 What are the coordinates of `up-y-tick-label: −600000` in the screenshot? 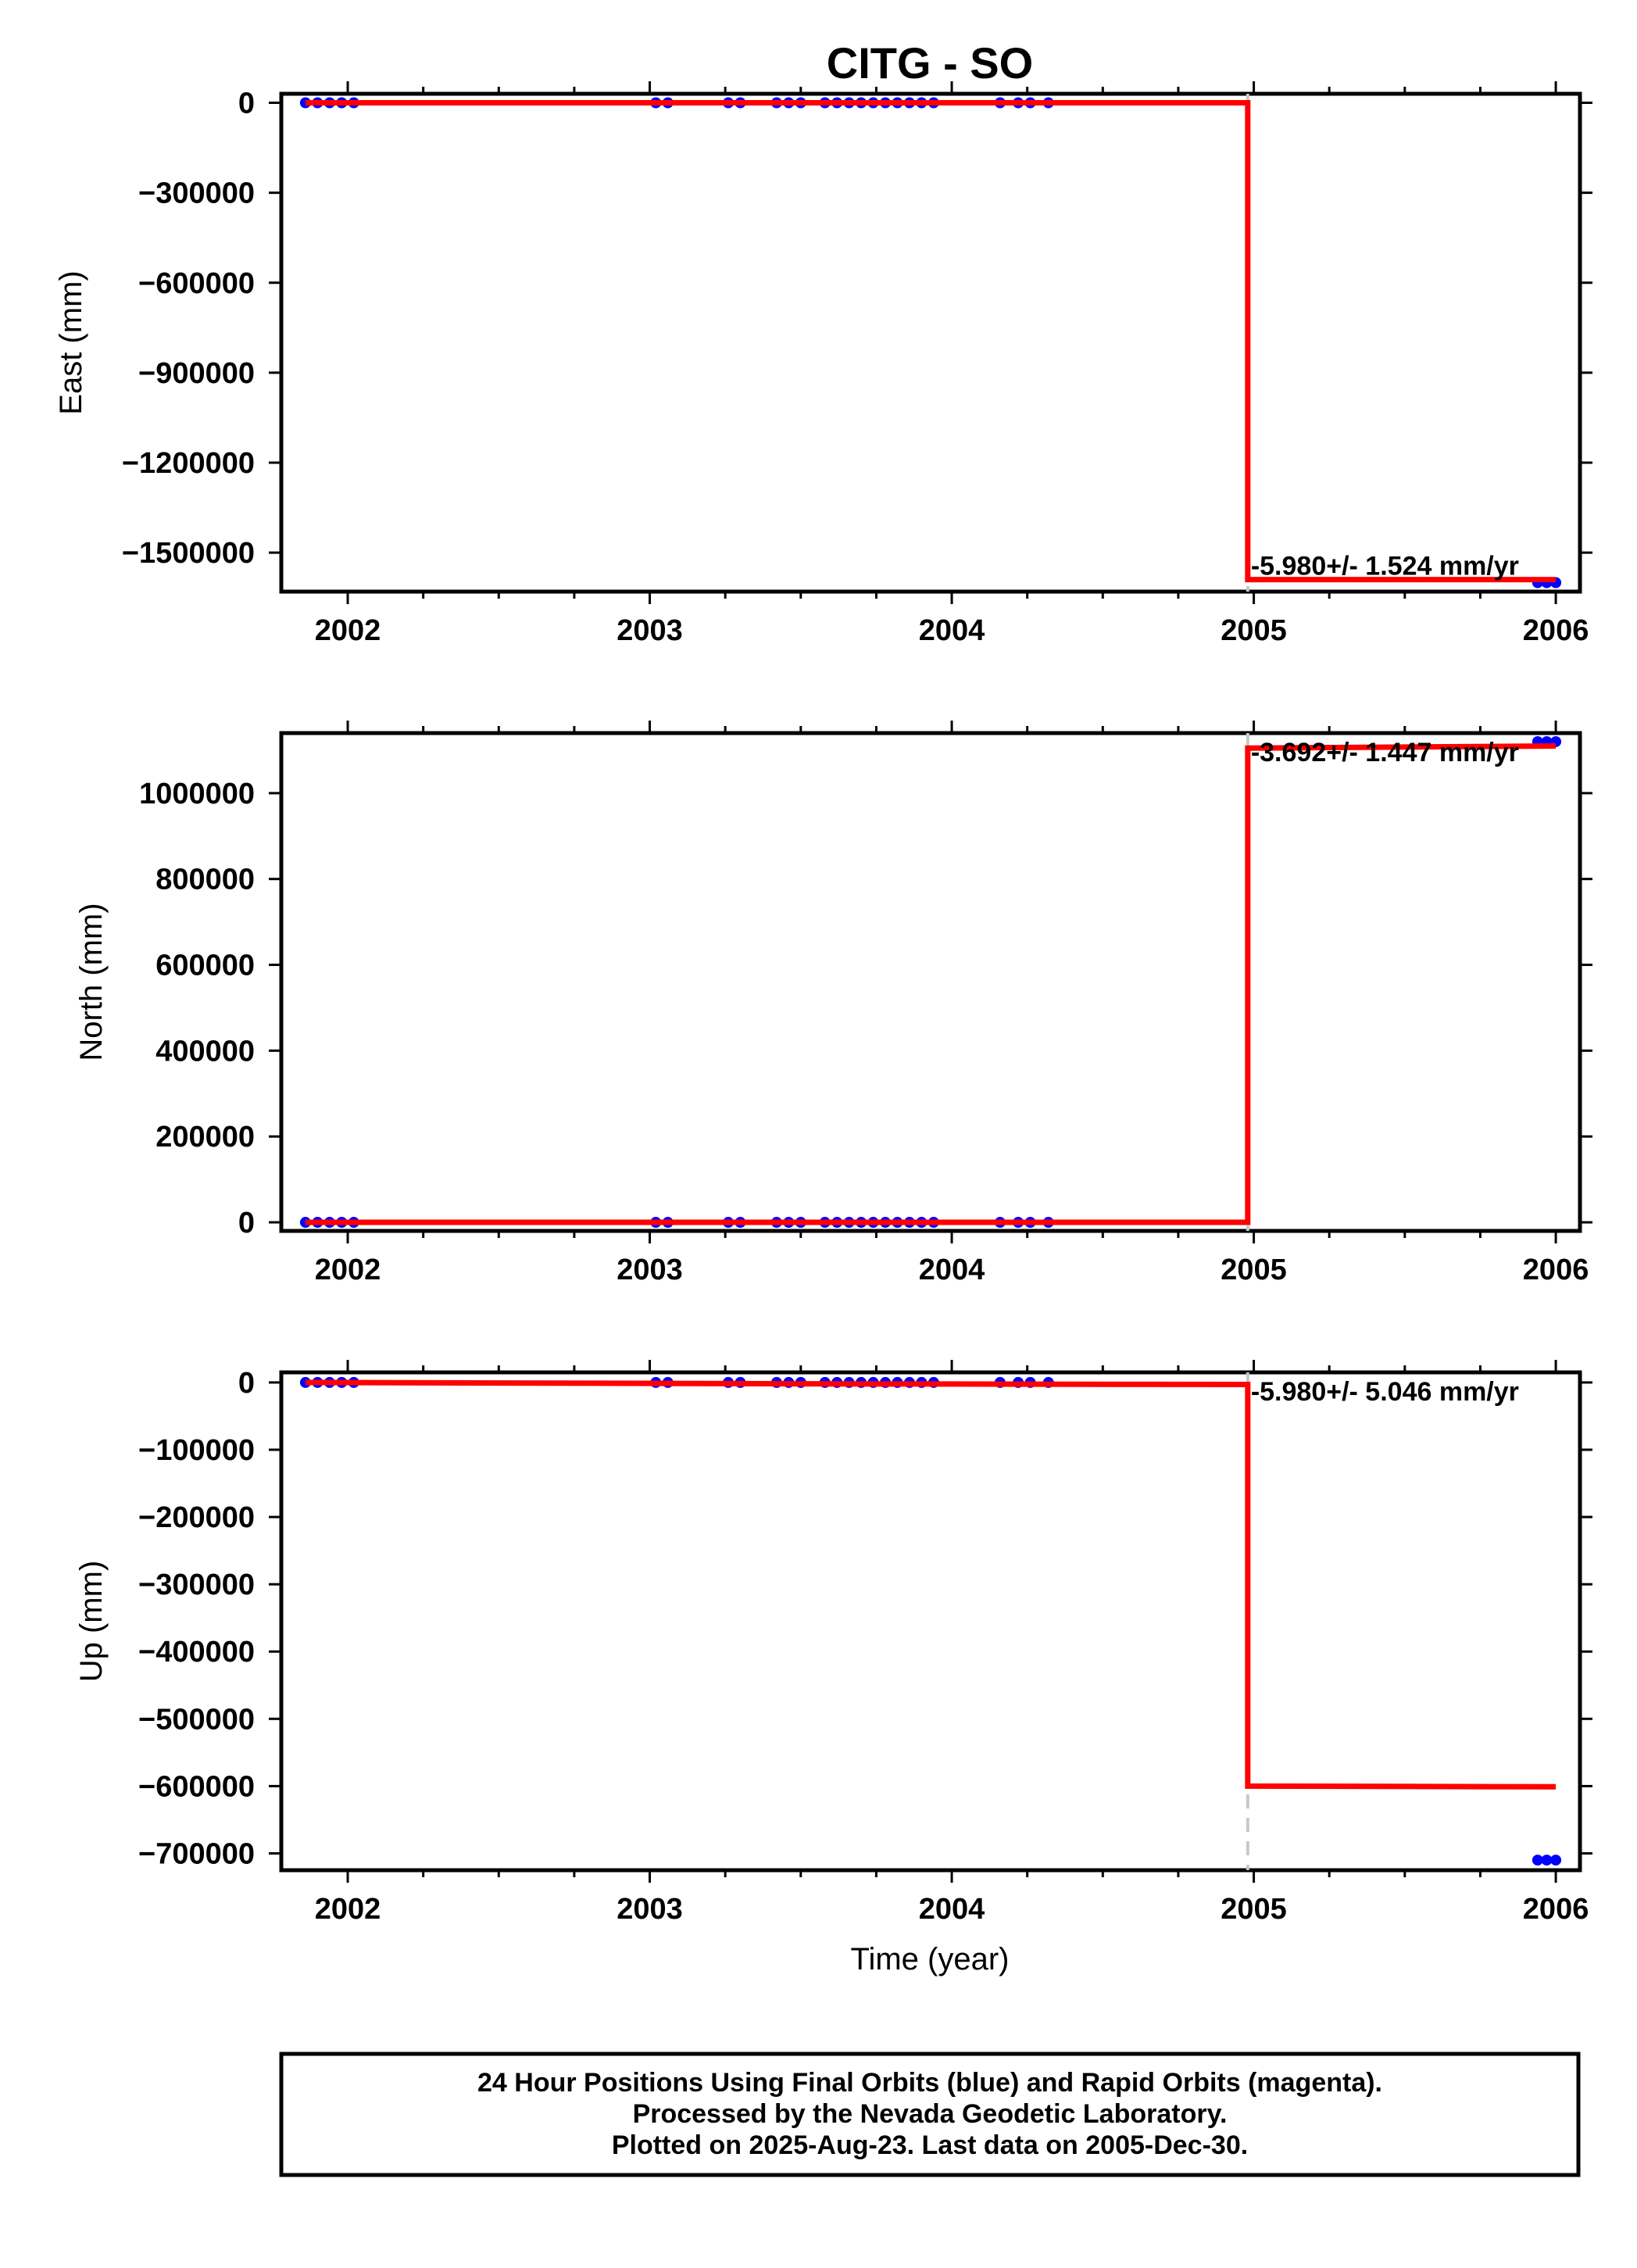 It's located at (196, 1787).